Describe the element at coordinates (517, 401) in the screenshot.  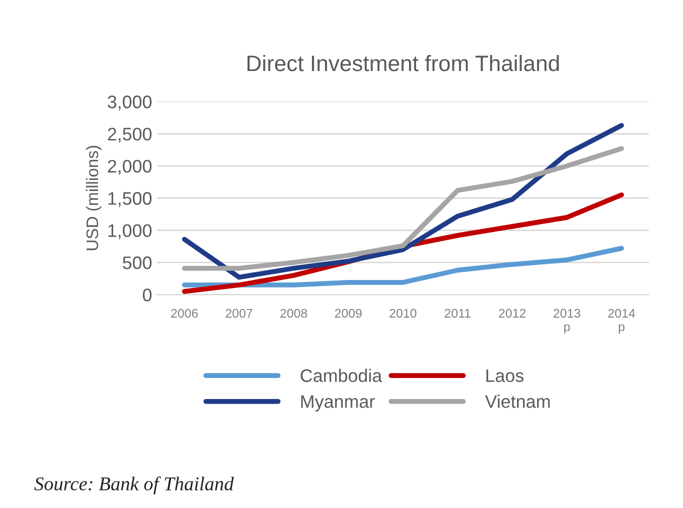
I see `legend-label: Vietnam` at that location.